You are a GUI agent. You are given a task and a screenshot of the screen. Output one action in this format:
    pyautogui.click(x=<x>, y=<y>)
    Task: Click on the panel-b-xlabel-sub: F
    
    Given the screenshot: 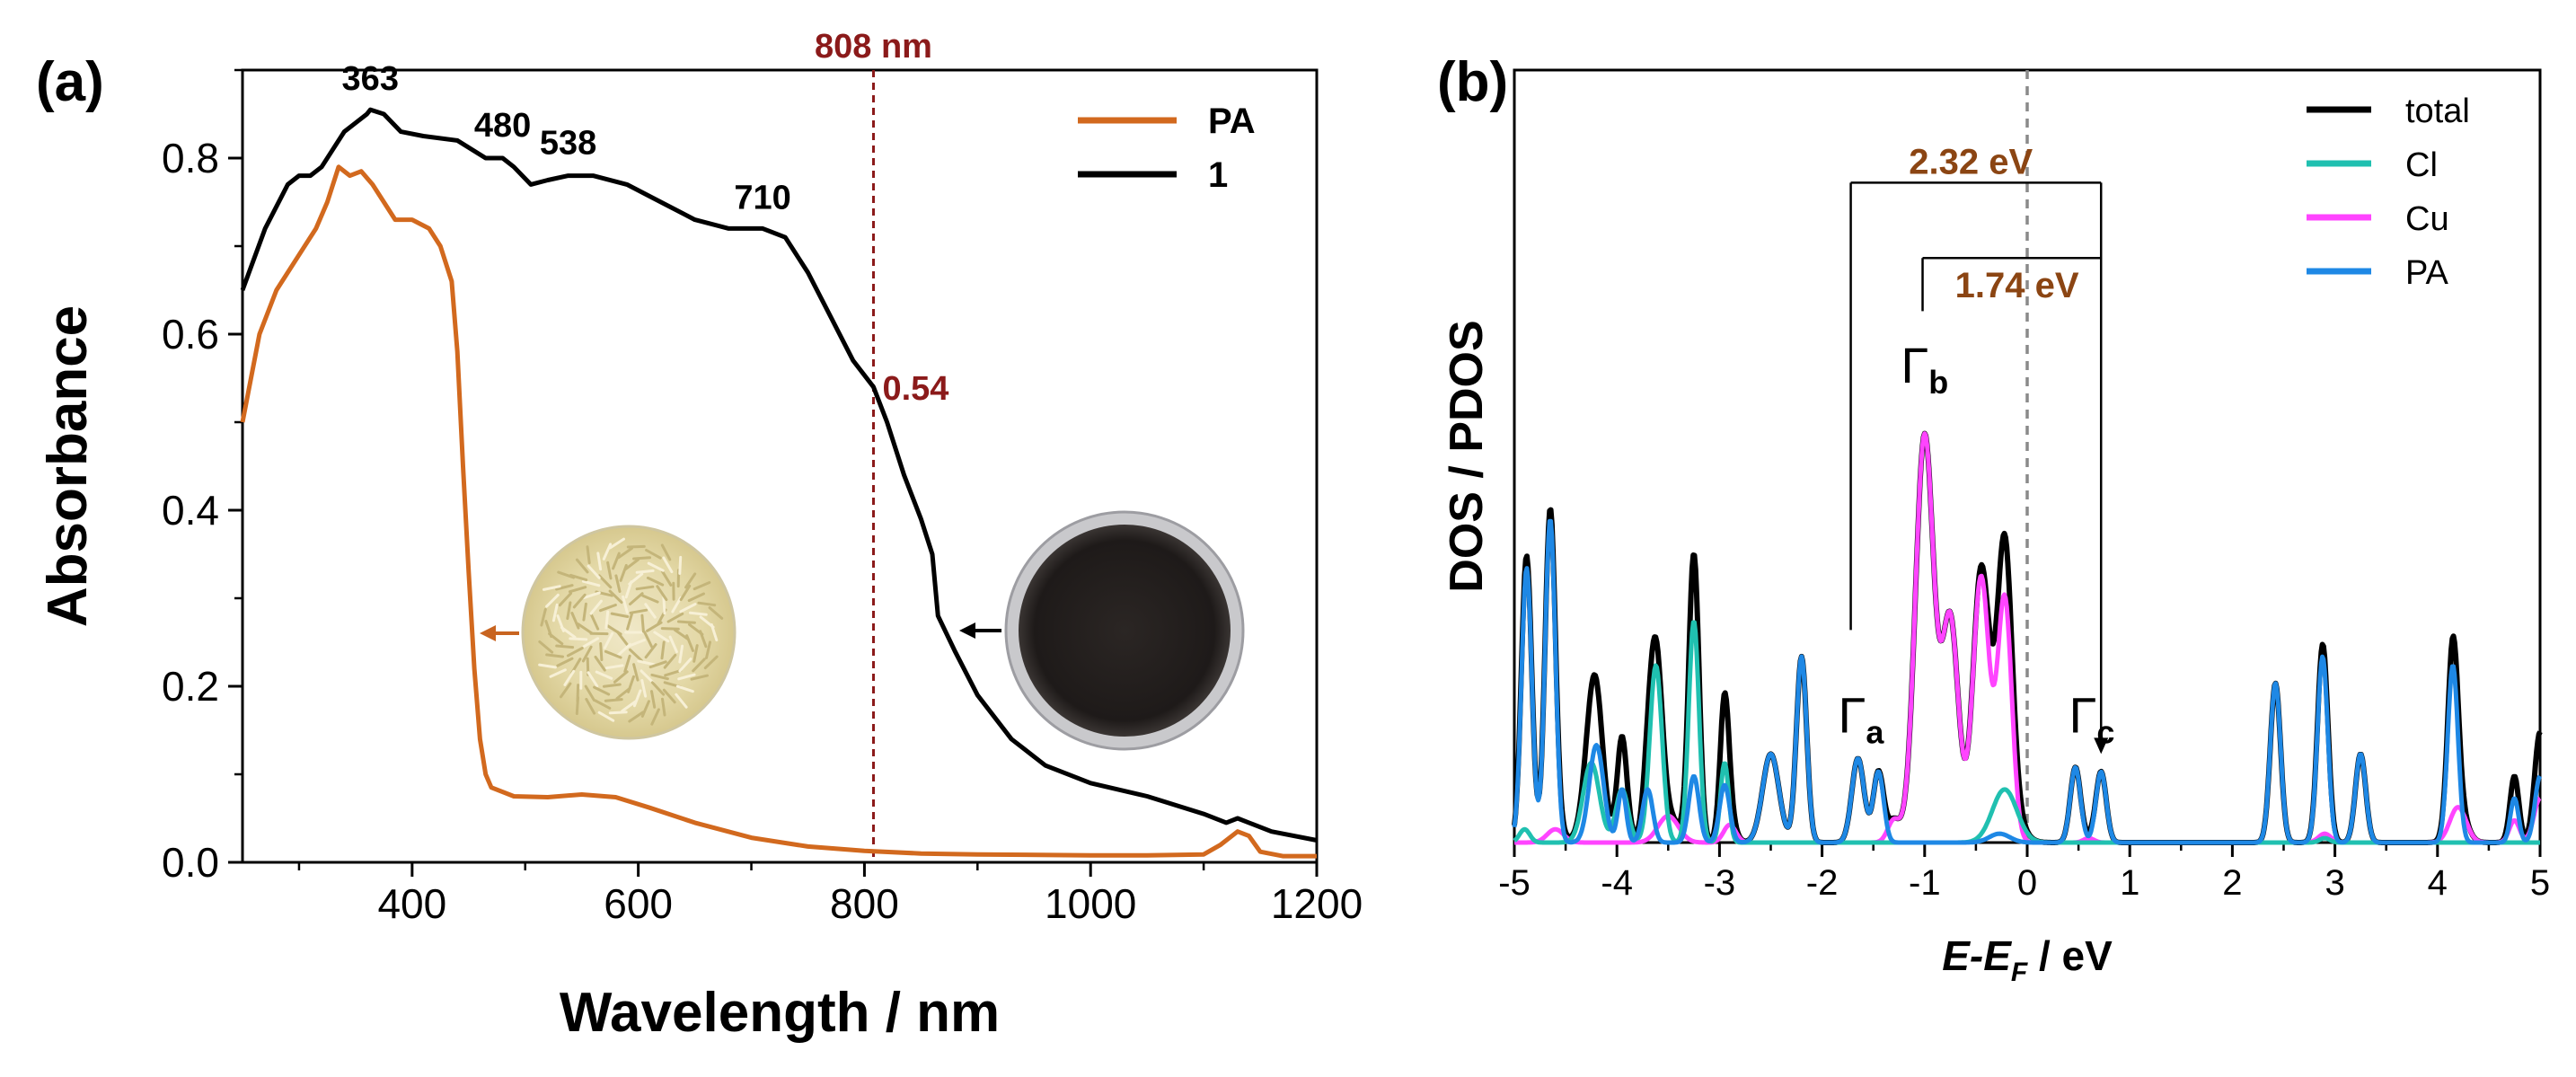 What is the action you would take?
    pyautogui.click(x=2019, y=972)
    